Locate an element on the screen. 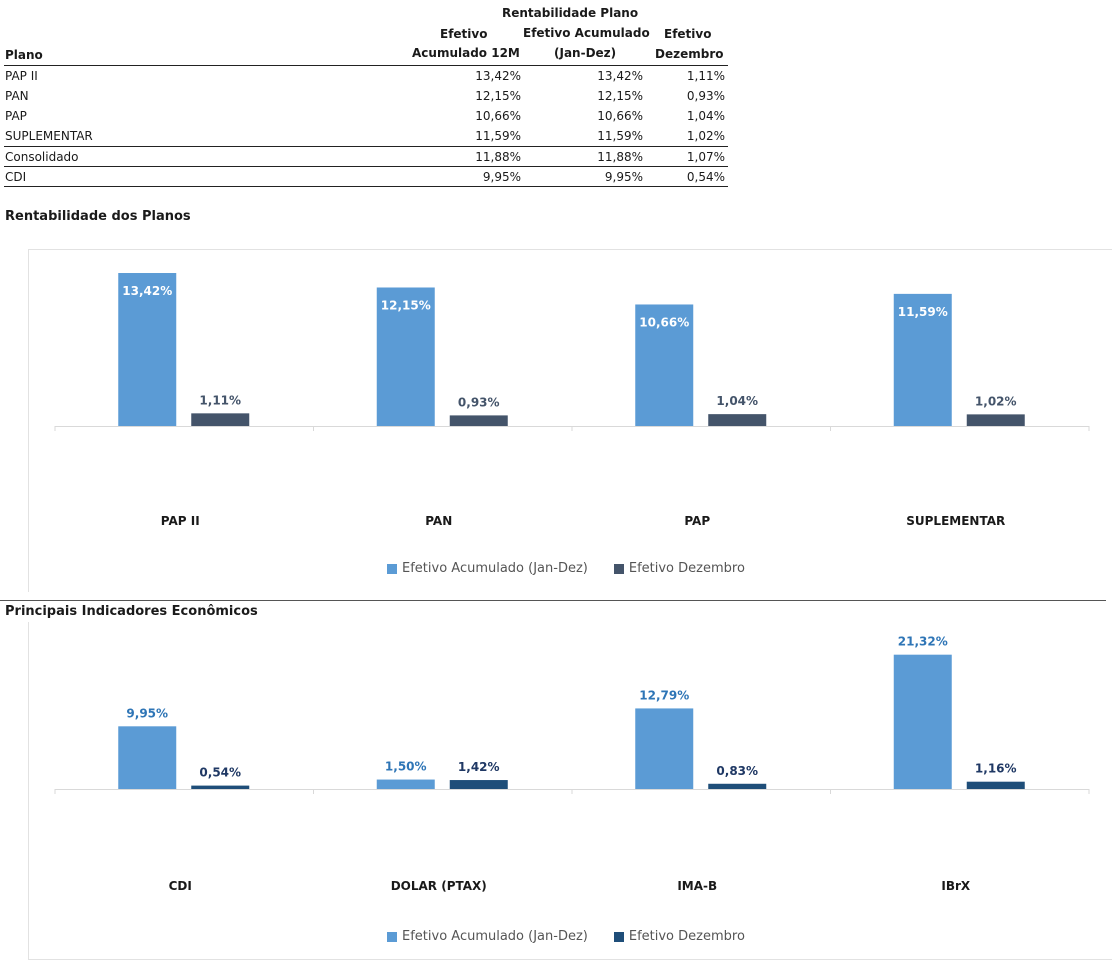  cell-acum-12m: 11,59% is located at coordinates (498, 136).